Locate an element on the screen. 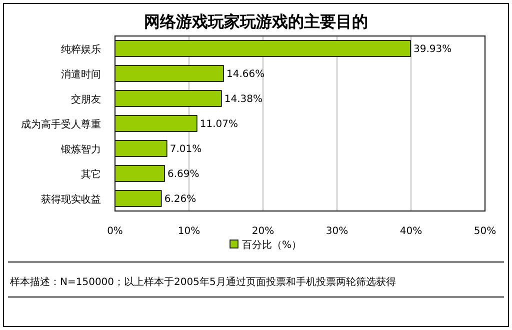  y-tick-label: 交朋友 is located at coordinates (86, 100).